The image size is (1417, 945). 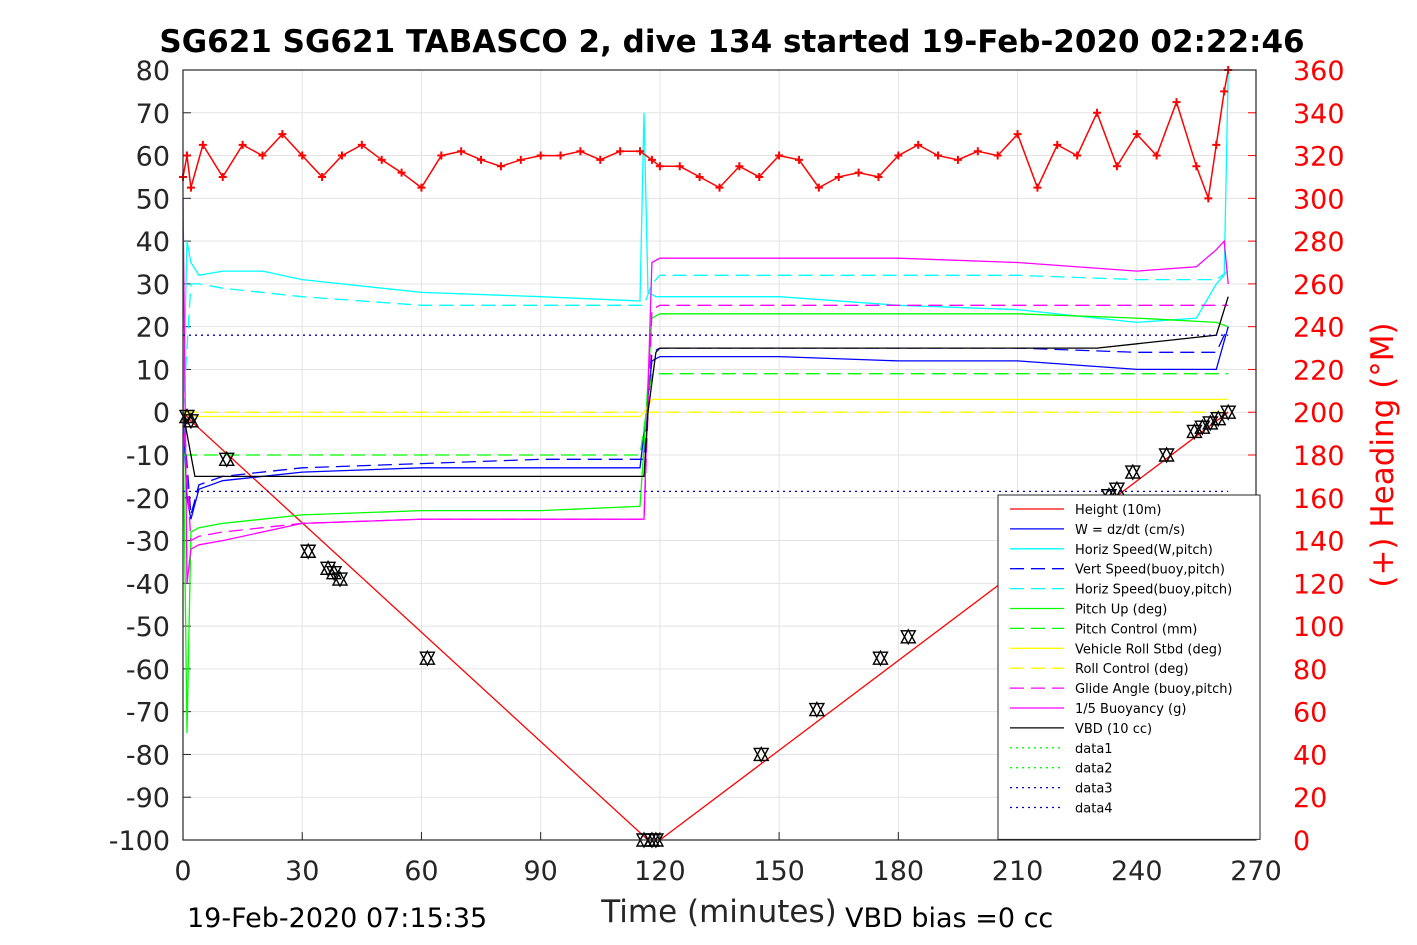 I want to click on y-tick-label: -10, so click(x=148, y=456).